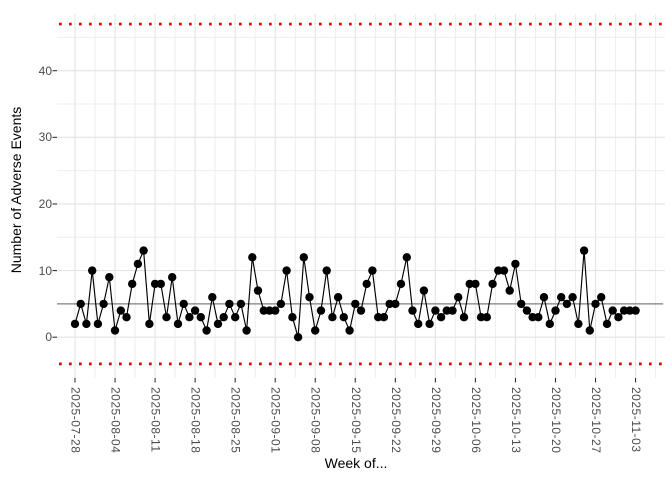 This screenshot has height=480, width=672. What do you see at coordinates (515, 420) in the screenshot?
I see `x-tick-label: 2025-10-13` at bounding box center [515, 420].